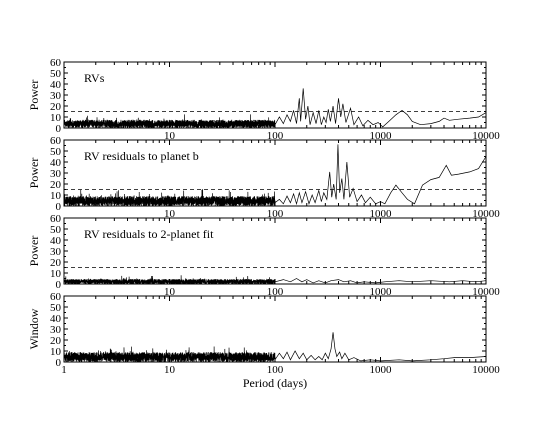 This screenshot has width=550, height=425. I want to click on y-axis-label: Window, so click(34, 328).